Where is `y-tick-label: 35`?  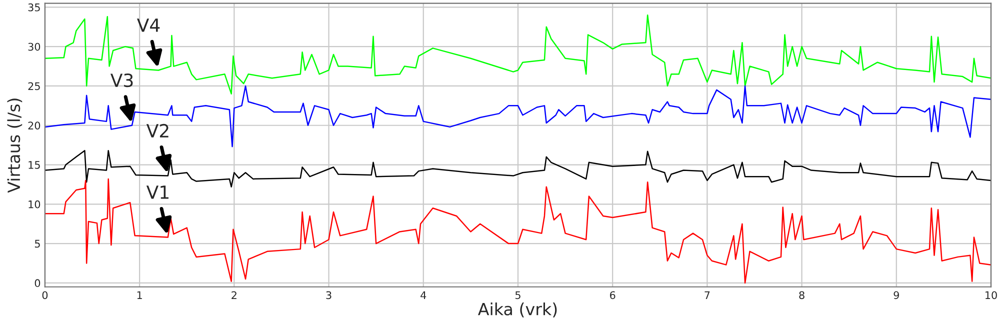
y-tick-label: 35 is located at coordinates (34, 7).